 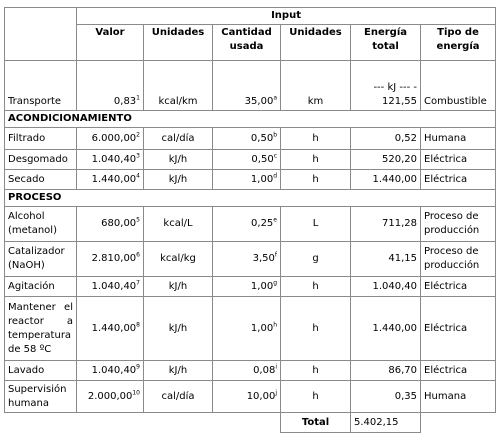 I want to click on section-header: ACONDICIONAMIENTO, so click(x=250, y=119).